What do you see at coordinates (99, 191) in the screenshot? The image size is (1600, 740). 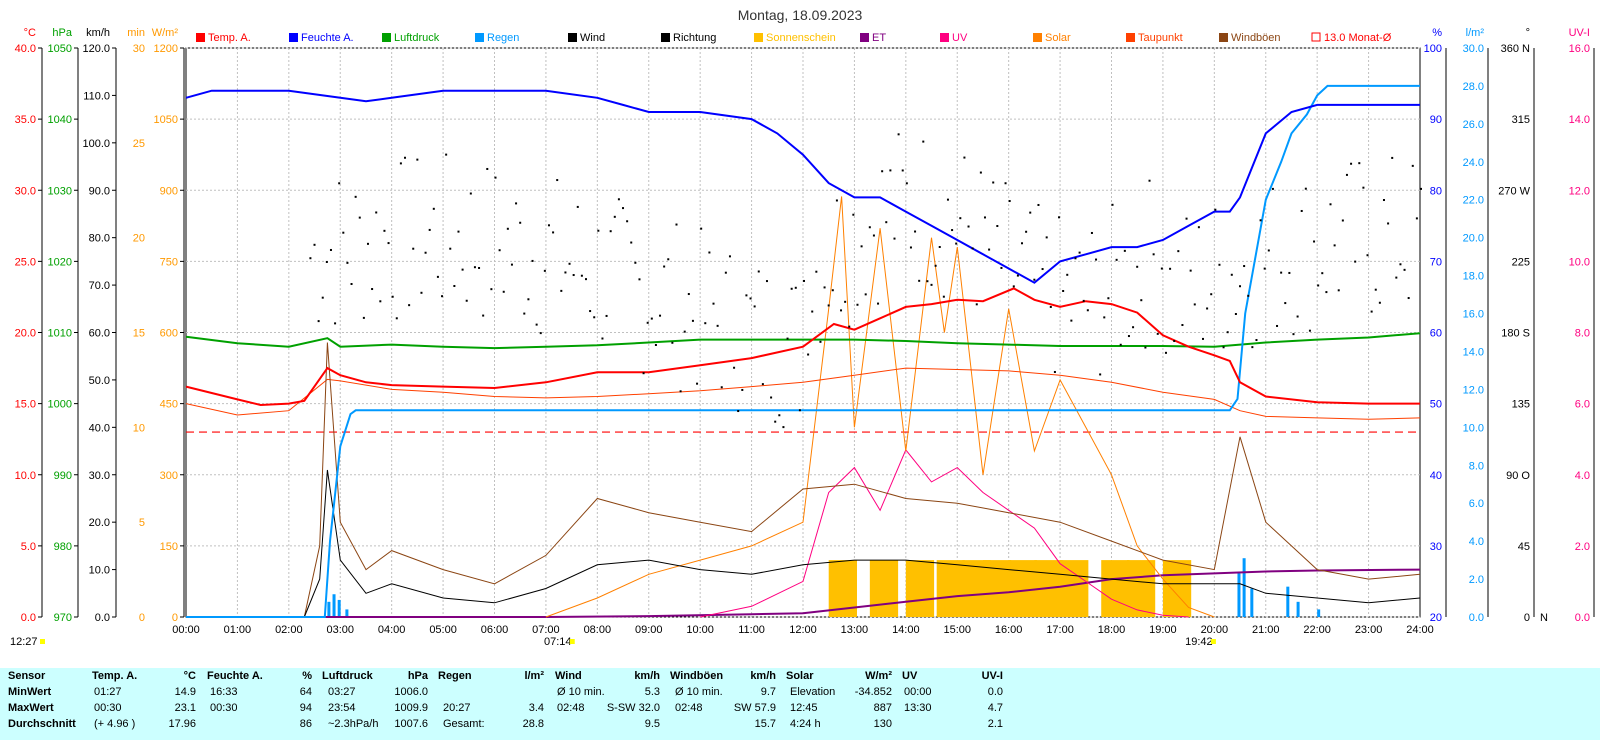 I see `wind-axis-tick: 90.0` at bounding box center [99, 191].